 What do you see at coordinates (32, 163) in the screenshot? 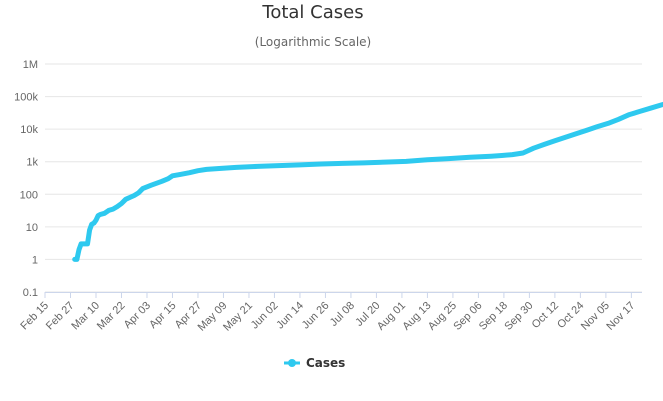
I see `y-tick-label: 1k` at bounding box center [32, 163].